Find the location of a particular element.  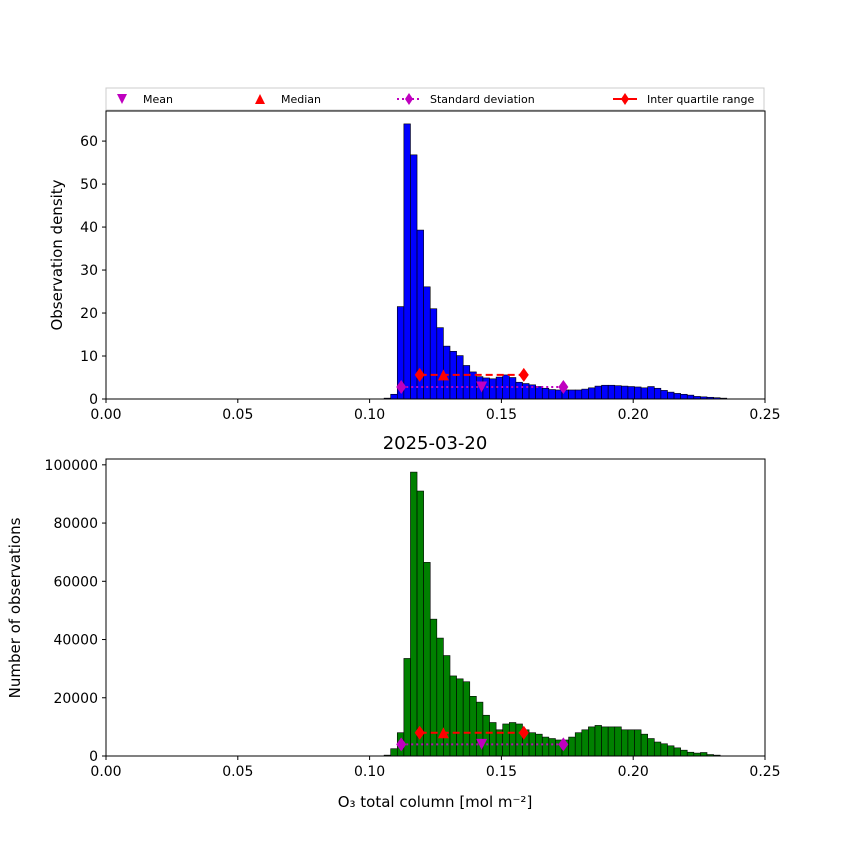

histogram-bars is located at coordinates (555, 261).